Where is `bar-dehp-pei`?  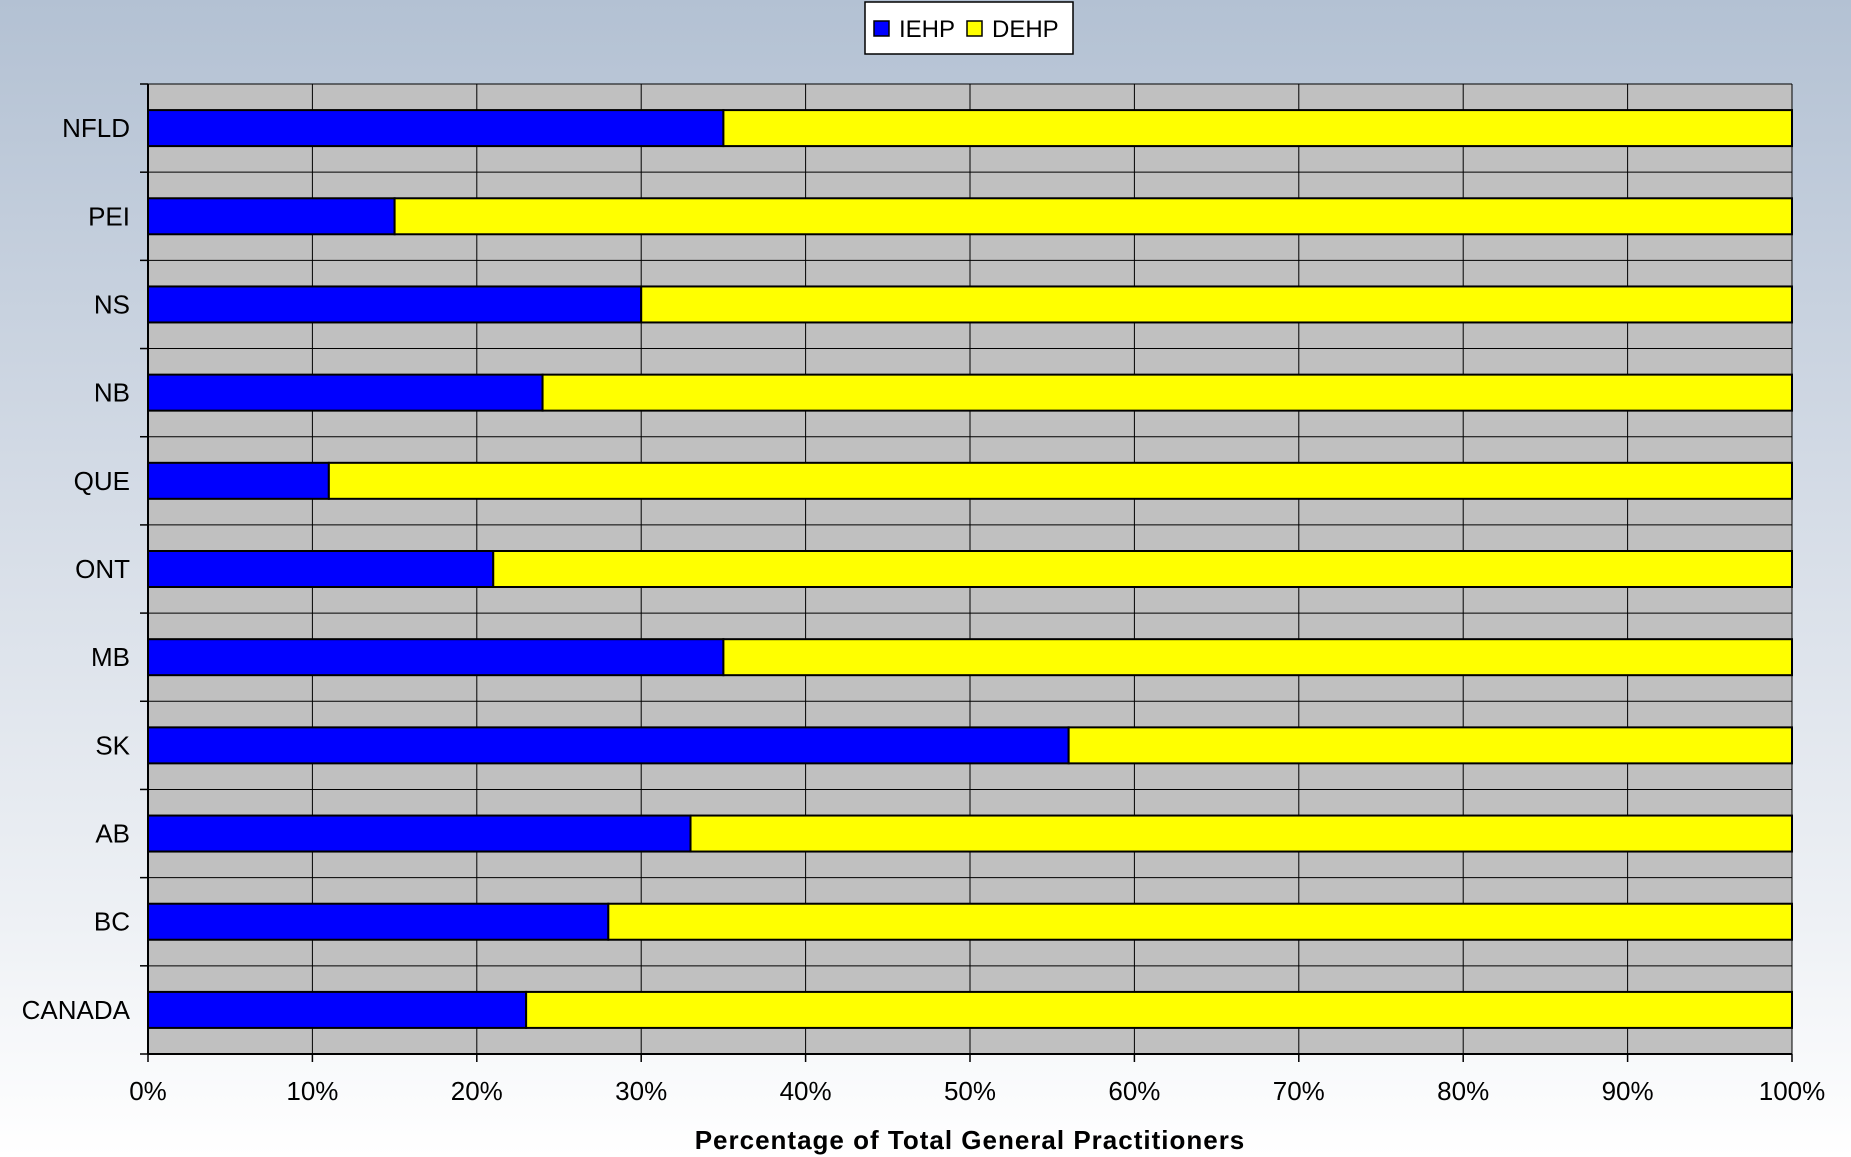 bar-dehp-pei is located at coordinates (1093, 216).